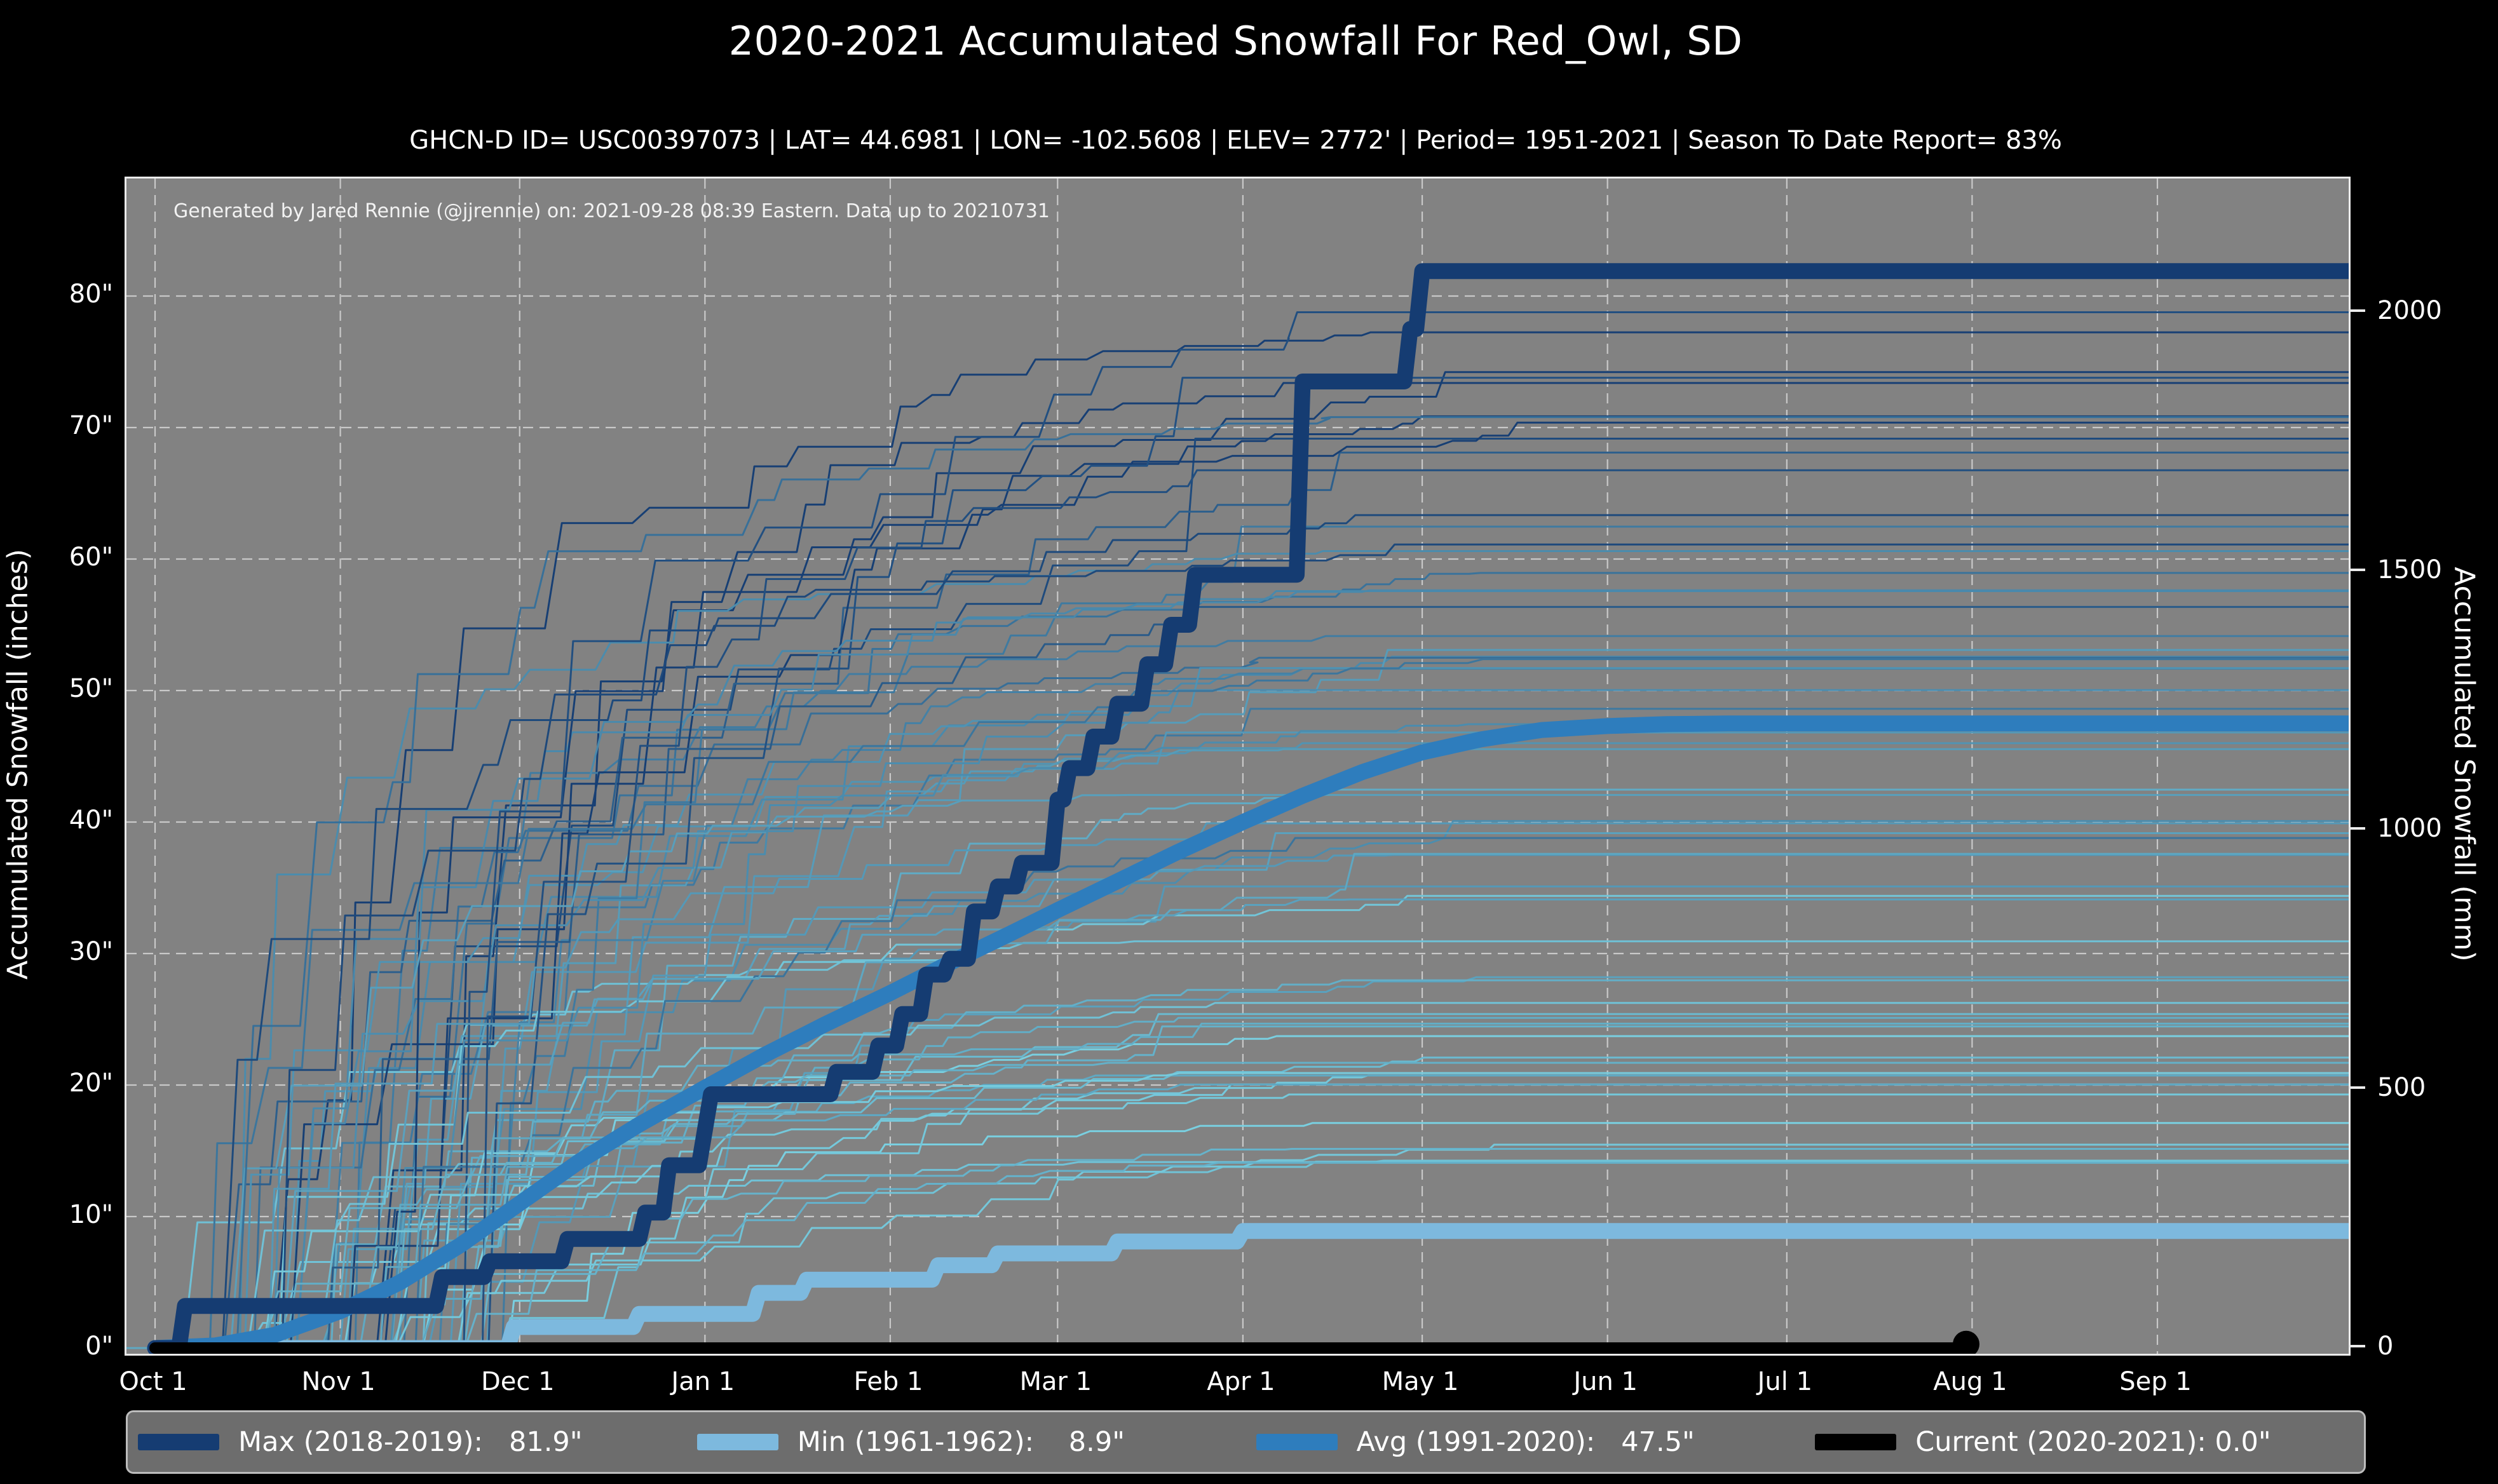 The image size is (2498, 1484). What do you see at coordinates (91, 1214) in the screenshot?
I see `y-tick-left-10: 10"` at bounding box center [91, 1214].